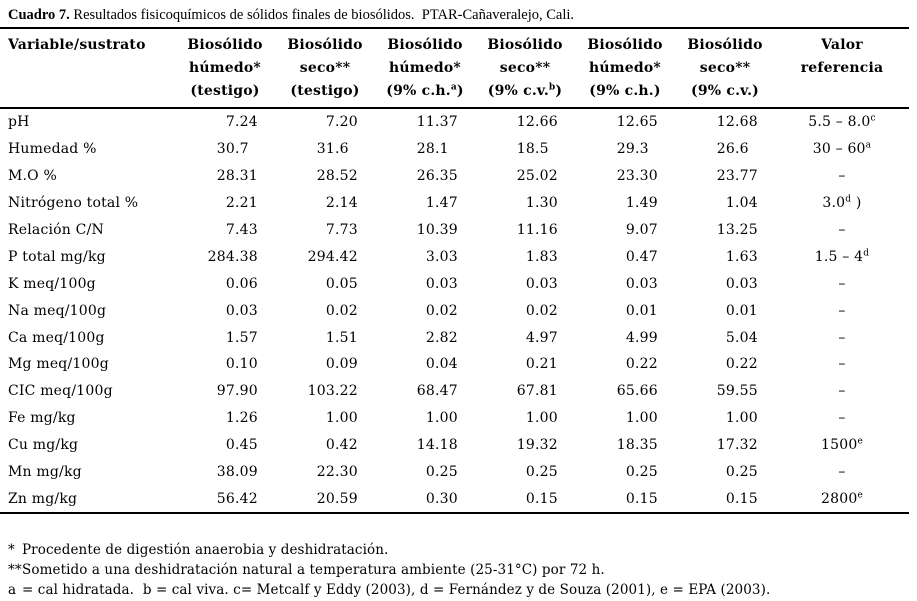 This screenshot has height=601, width=917. What do you see at coordinates (725, 91) in the screenshot?
I see `column-header-line: (9% c.v.)` at bounding box center [725, 91].